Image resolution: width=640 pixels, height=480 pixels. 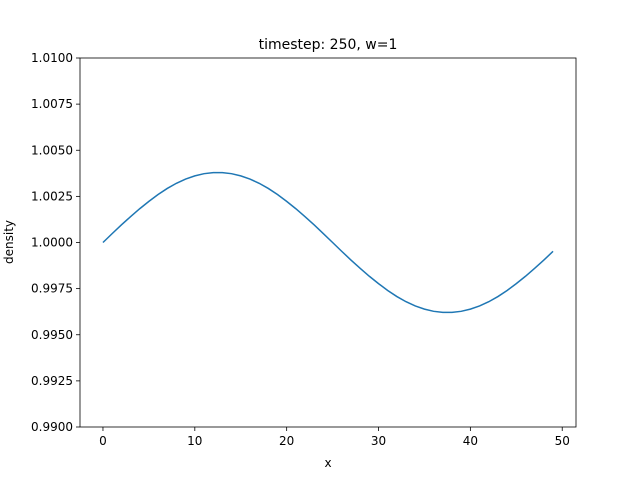 I want to click on x-tick-label: 0, so click(x=103, y=441).